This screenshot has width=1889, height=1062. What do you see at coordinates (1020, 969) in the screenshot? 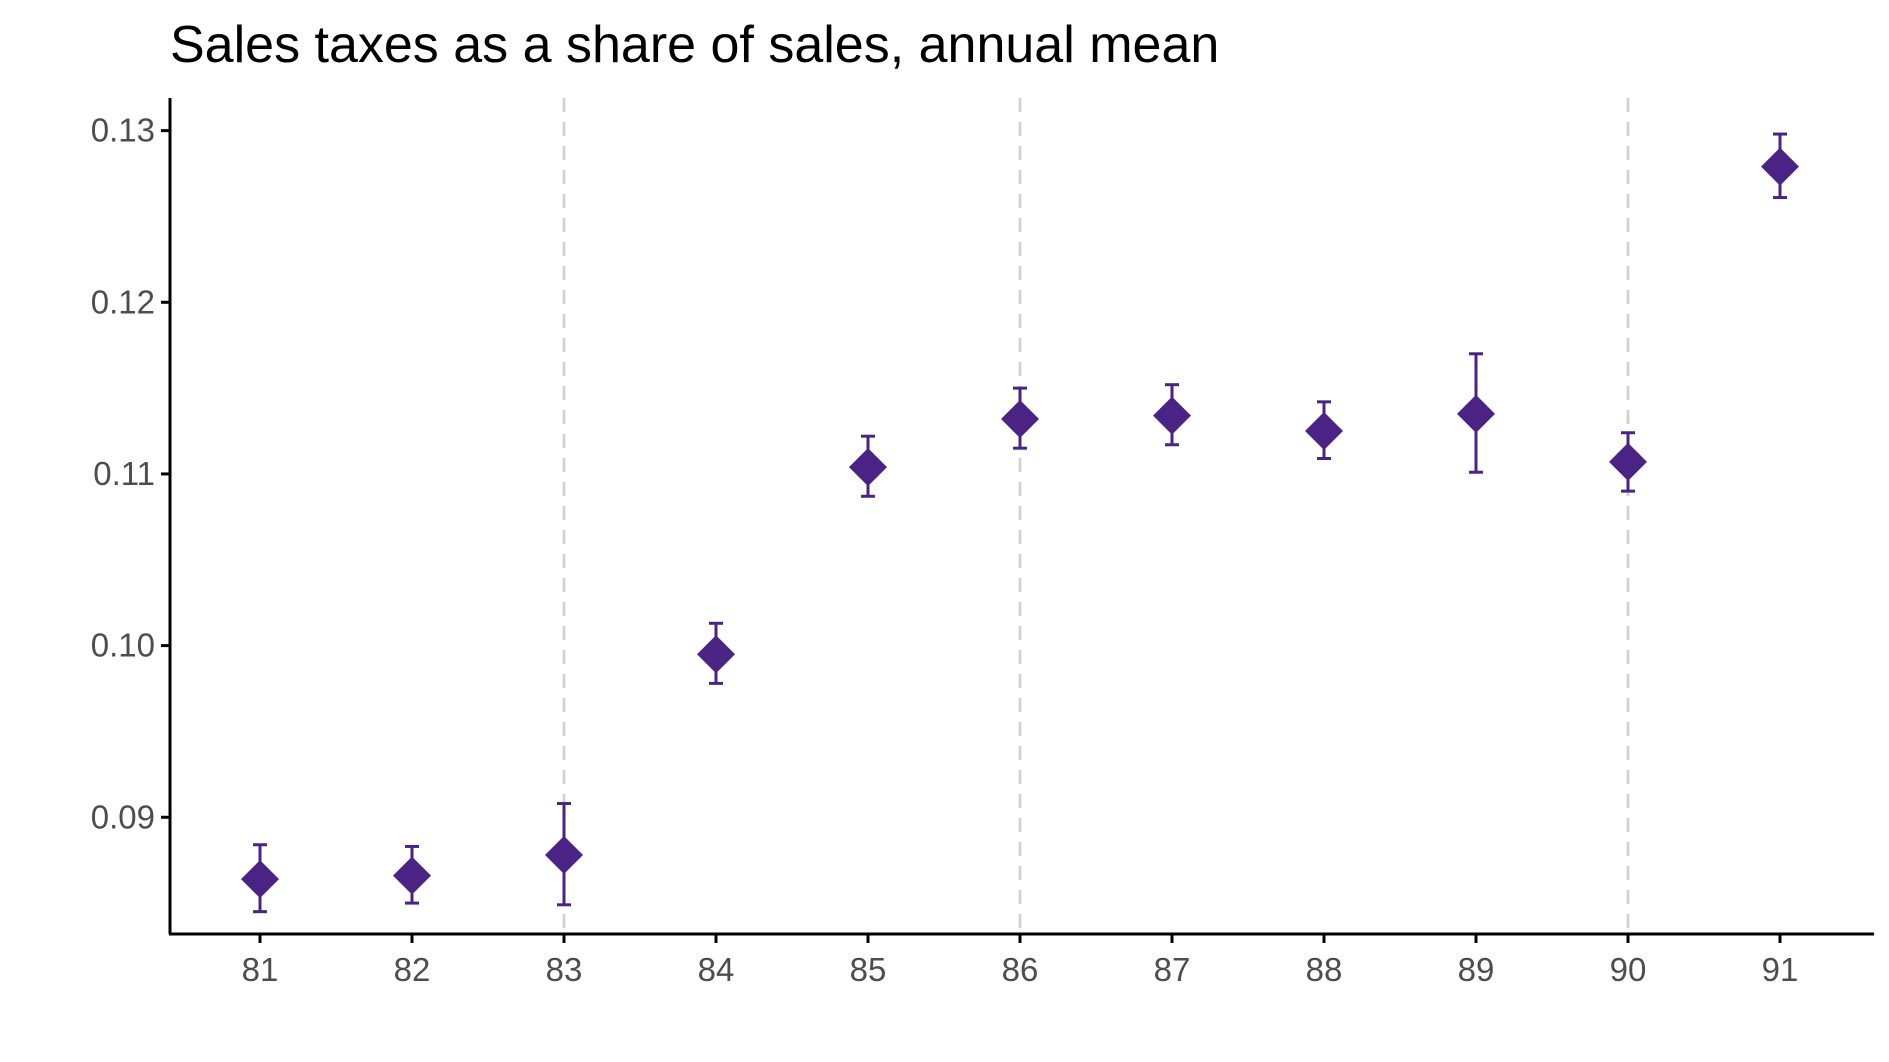
I see `x-tick-label: 86` at bounding box center [1020, 969].